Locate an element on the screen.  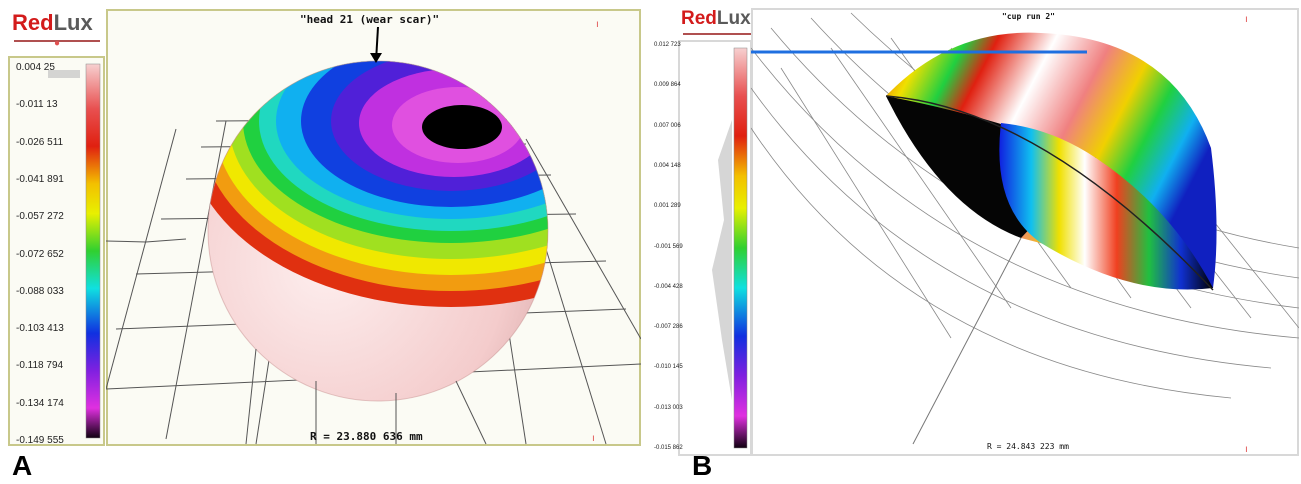
scale-tick-label: -0.057 272 is located at coordinates (40, 216).